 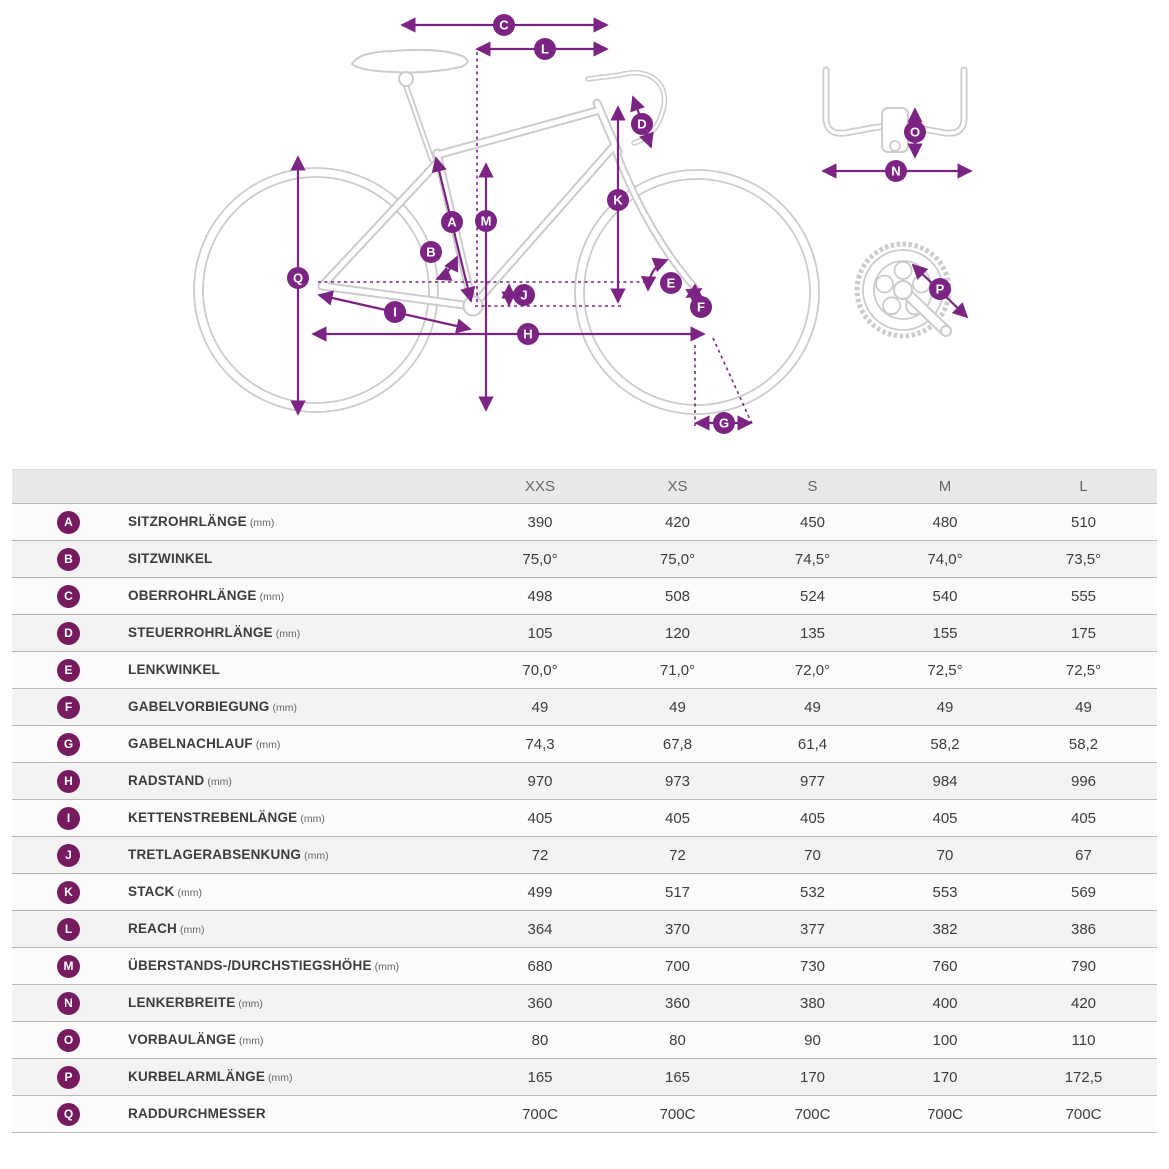 I want to click on cell-value: 70,0°, so click(x=540, y=670).